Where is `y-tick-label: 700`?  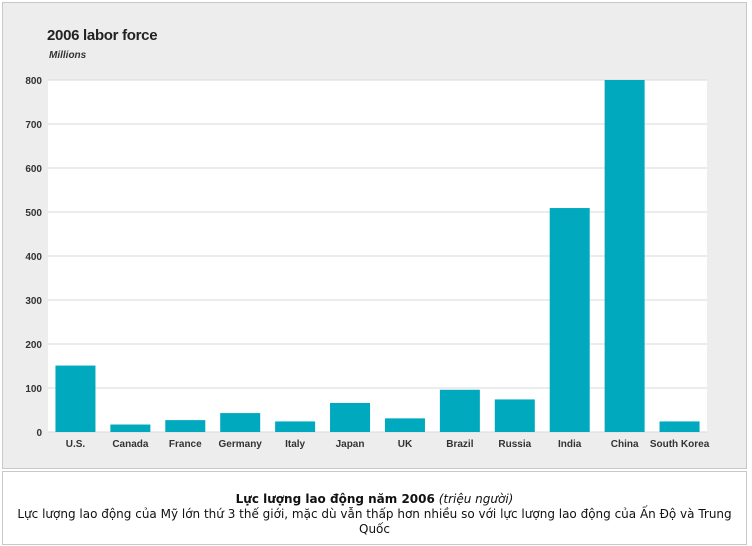
y-tick-label: 700 is located at coordinates (33, 125).